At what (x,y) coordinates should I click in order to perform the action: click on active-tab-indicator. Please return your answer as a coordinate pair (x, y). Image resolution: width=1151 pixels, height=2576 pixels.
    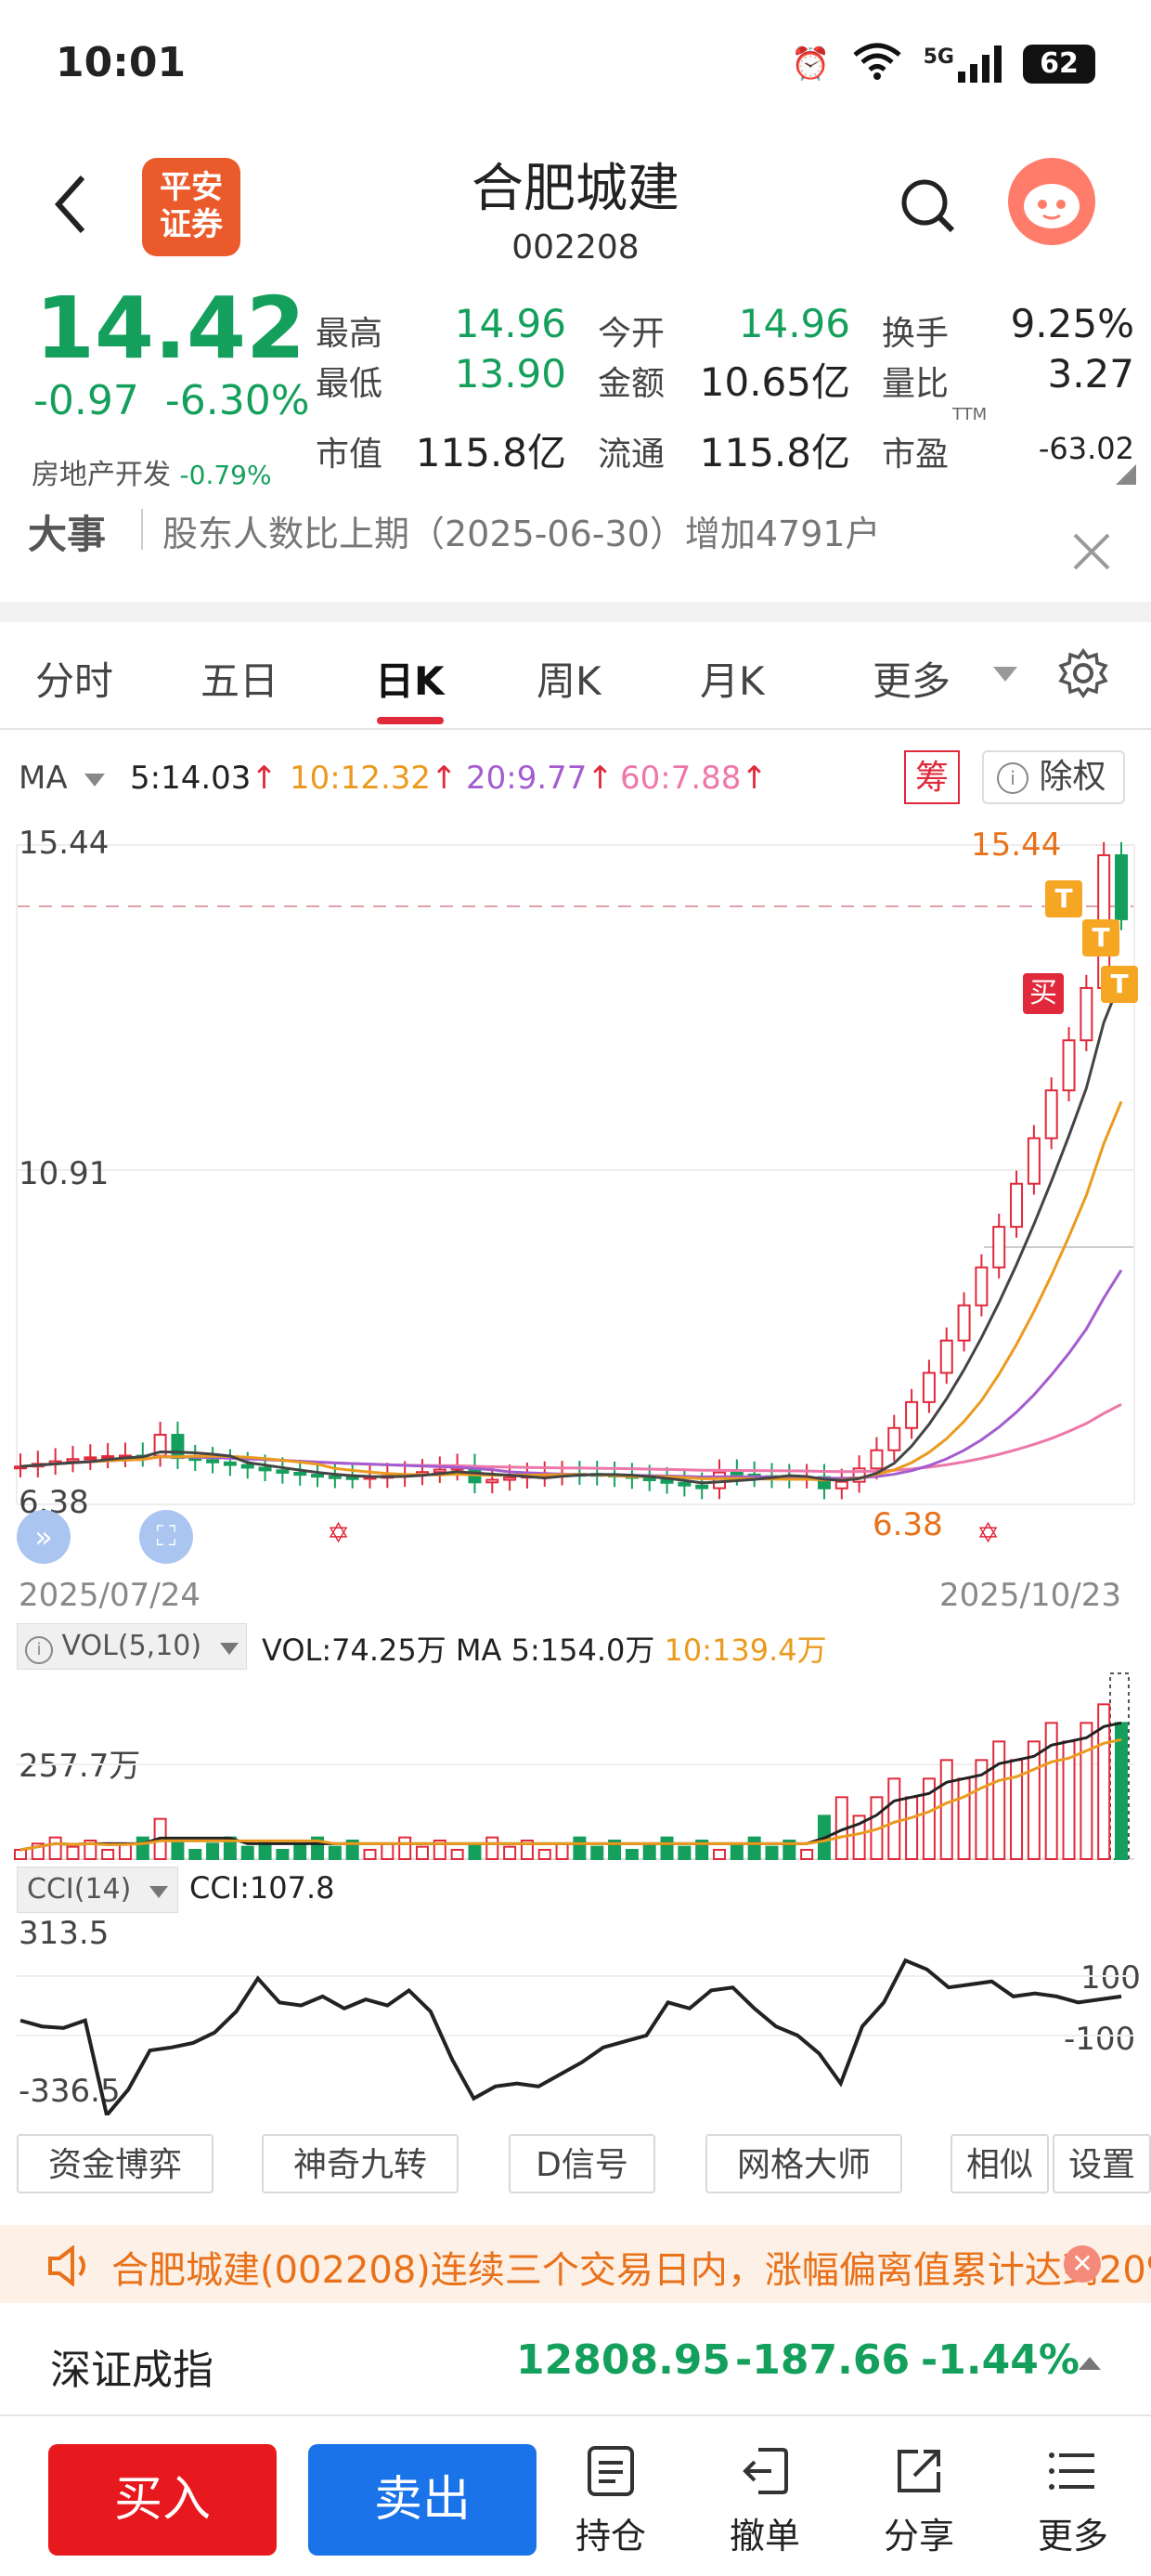
    Looking at the image, I should click on (410, 720).